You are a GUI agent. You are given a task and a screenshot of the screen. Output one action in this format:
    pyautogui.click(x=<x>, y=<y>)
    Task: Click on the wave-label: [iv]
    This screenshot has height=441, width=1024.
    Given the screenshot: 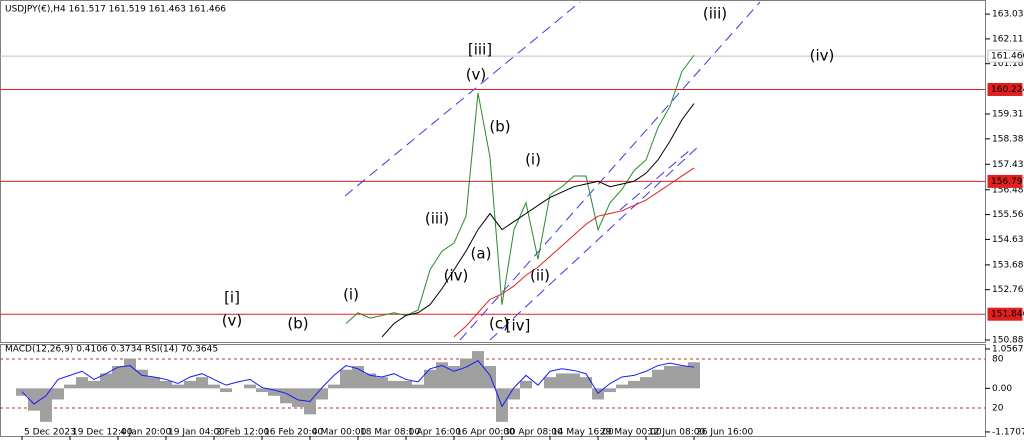 What is the action you would take?
    pyautogui.click(x=518, y=326)
    